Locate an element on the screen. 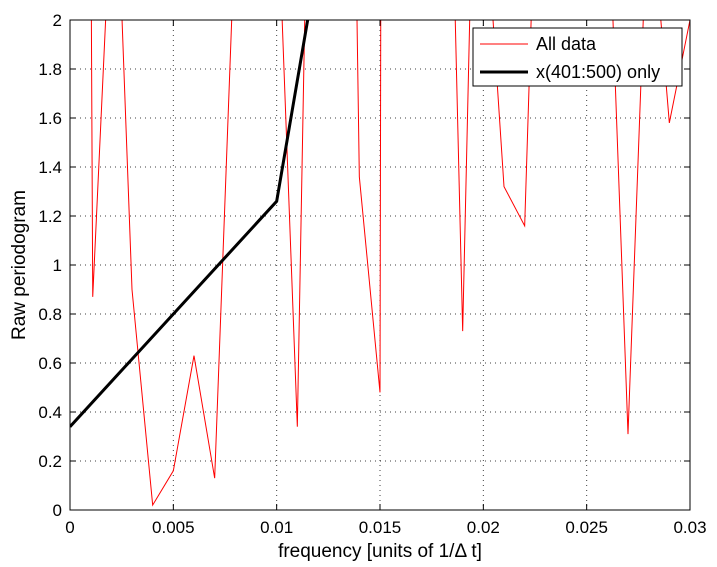 The image size is (717, 567). y-tick-label: 1.8 is located at coordinates (50, 69).